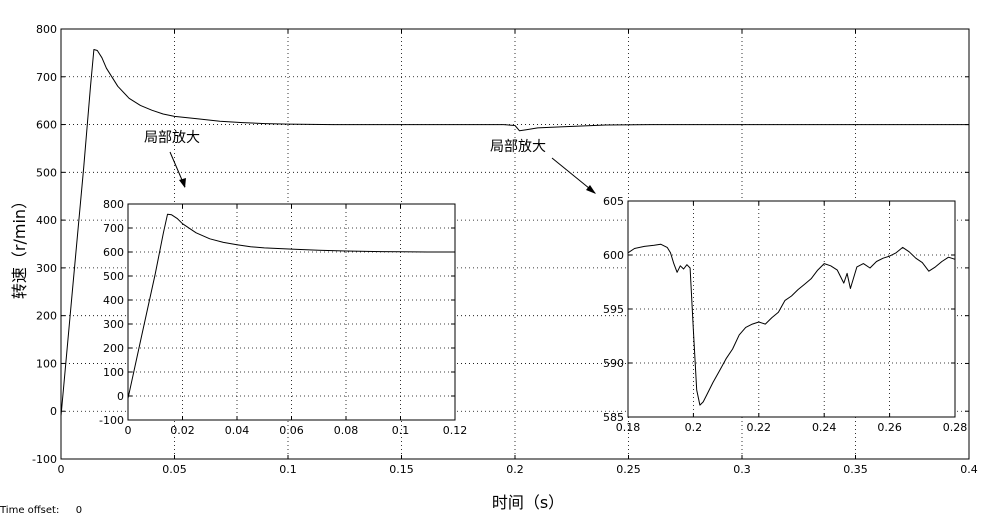 This screenshot has width=995, height=523. I want to click on time-offset-value: 0, so click(79, 510).